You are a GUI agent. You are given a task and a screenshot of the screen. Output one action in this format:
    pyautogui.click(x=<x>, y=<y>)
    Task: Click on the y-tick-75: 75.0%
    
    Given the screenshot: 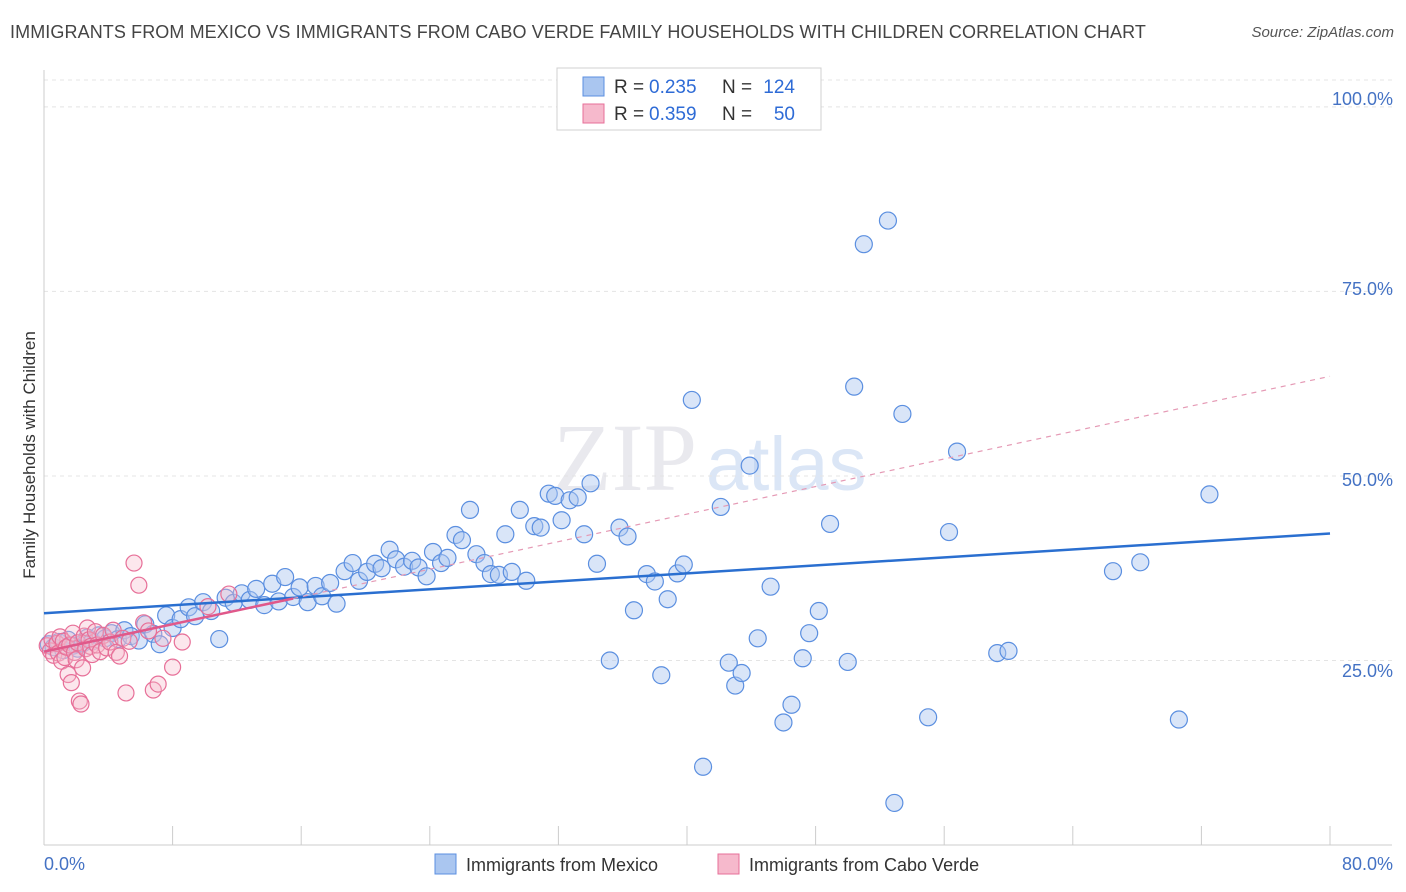 What is the action you would take?
    pyautogui.click(x=1367, y=289)
    